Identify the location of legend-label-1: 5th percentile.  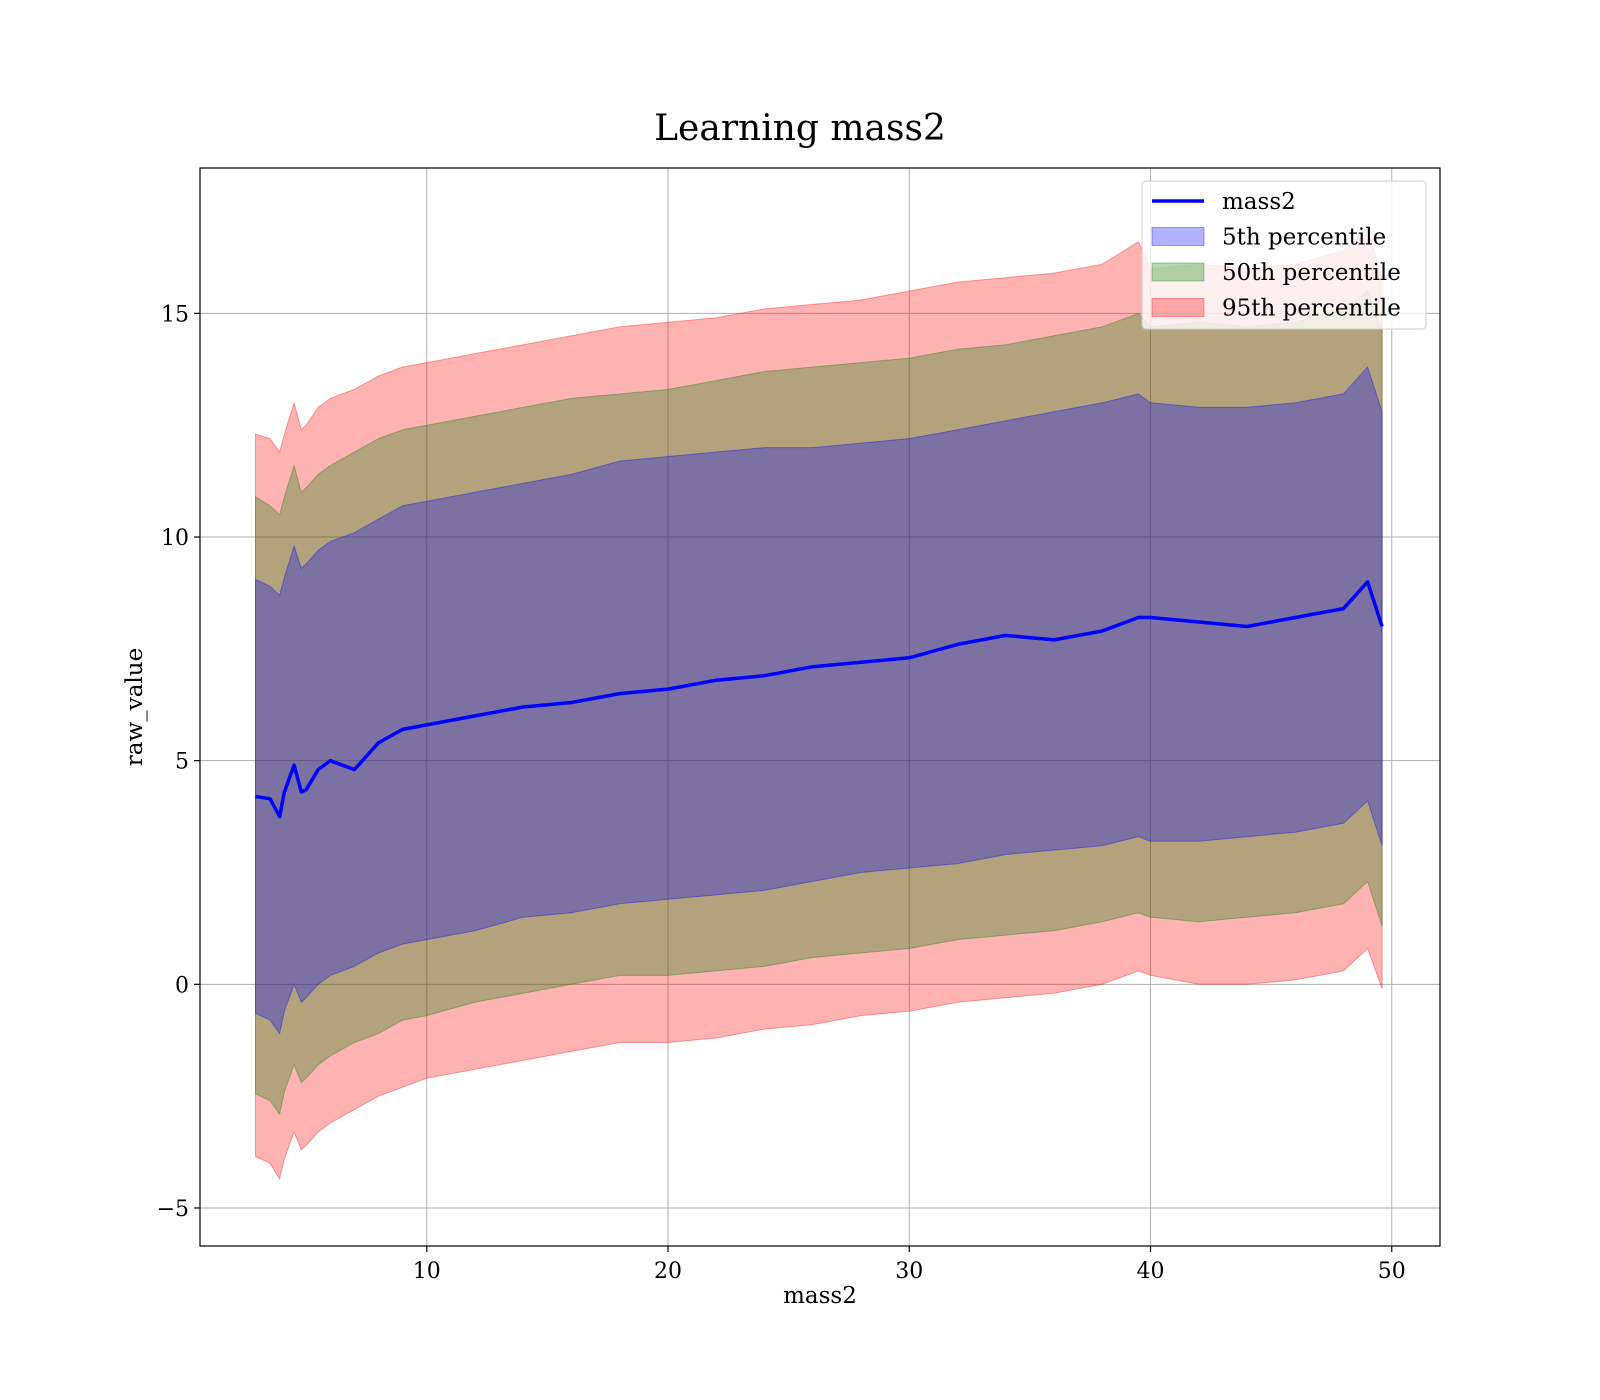
(1304, 238).